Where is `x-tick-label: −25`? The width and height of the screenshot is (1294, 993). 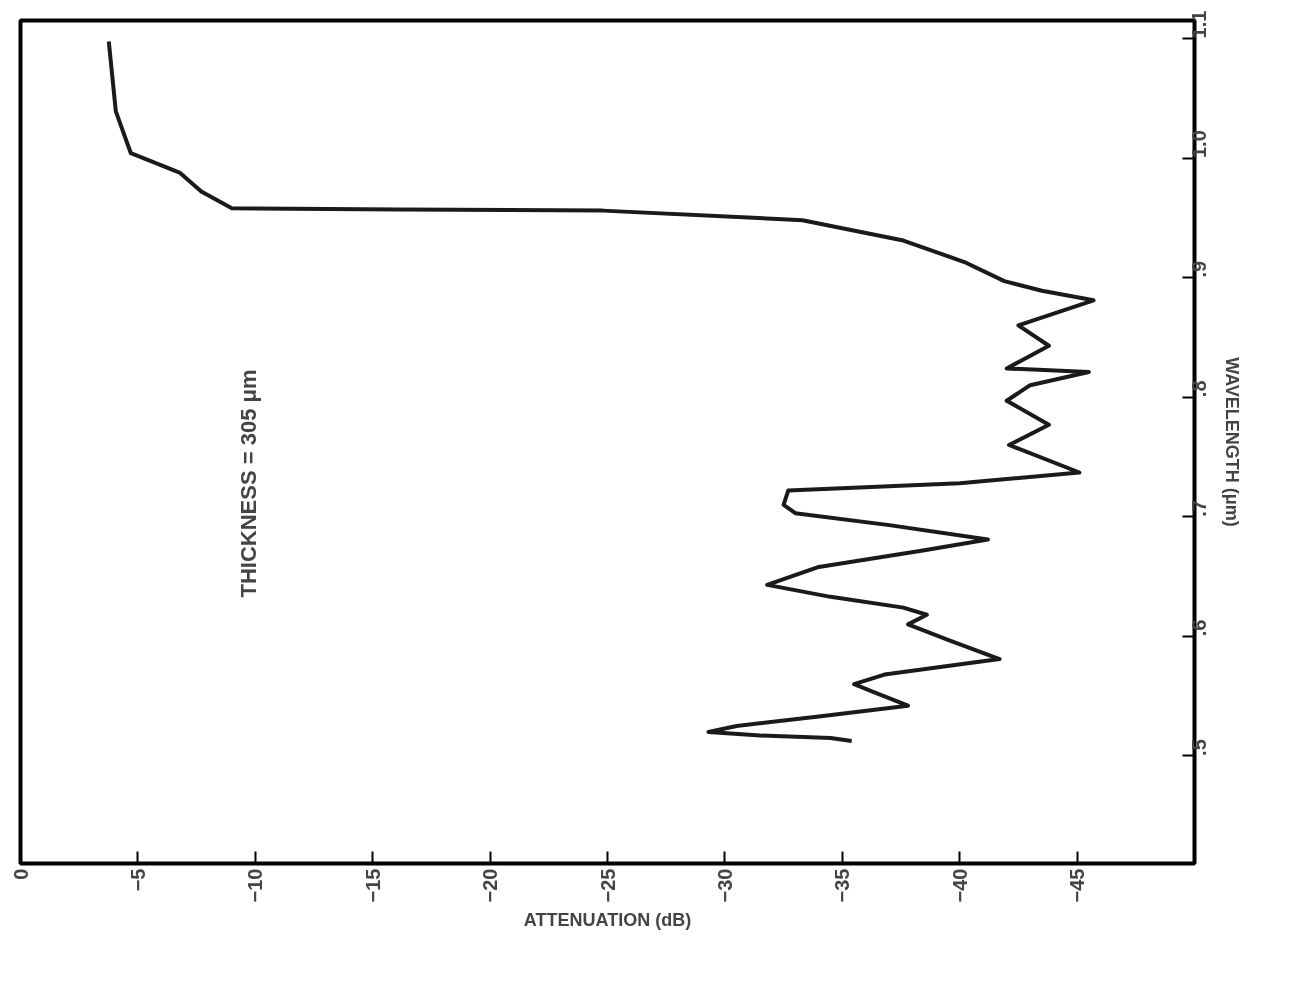
x-tick-label: −25 is located at coordinates (607, 885).